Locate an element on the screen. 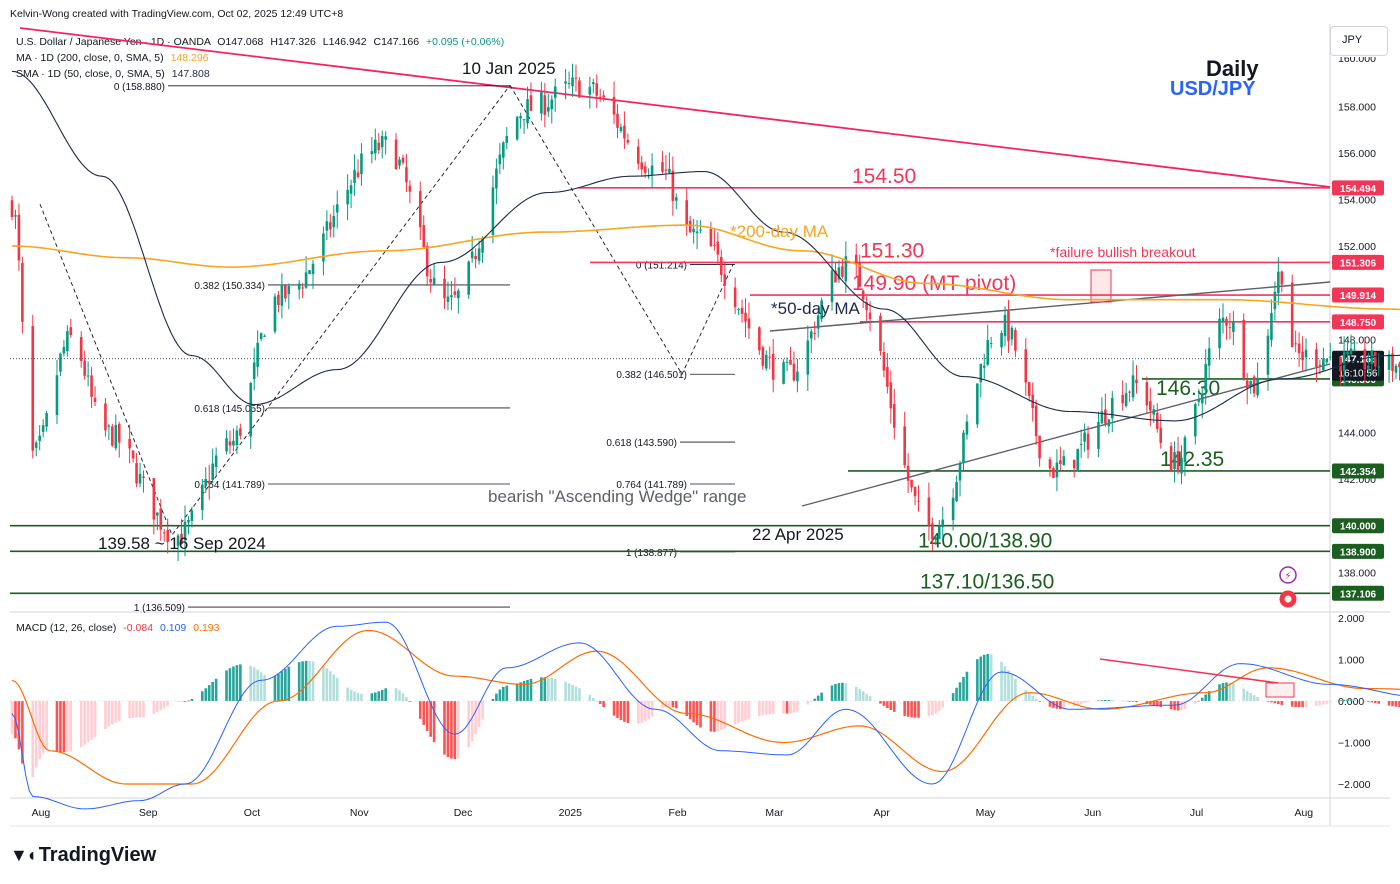 This screenshot has height=884, width=1400. flash-icon-glyph: ⚡ is located at coordinates (1287, 576).